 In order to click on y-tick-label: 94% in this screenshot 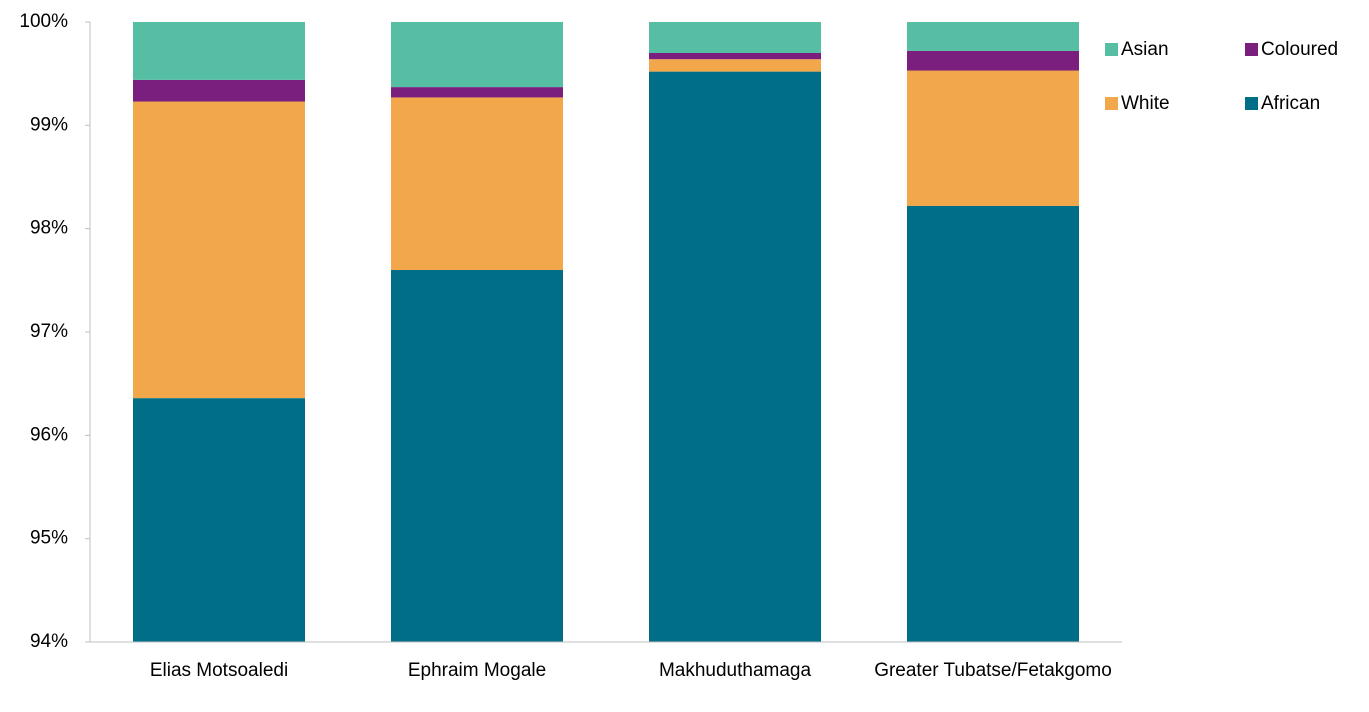, I will do `click(49, 641)`.